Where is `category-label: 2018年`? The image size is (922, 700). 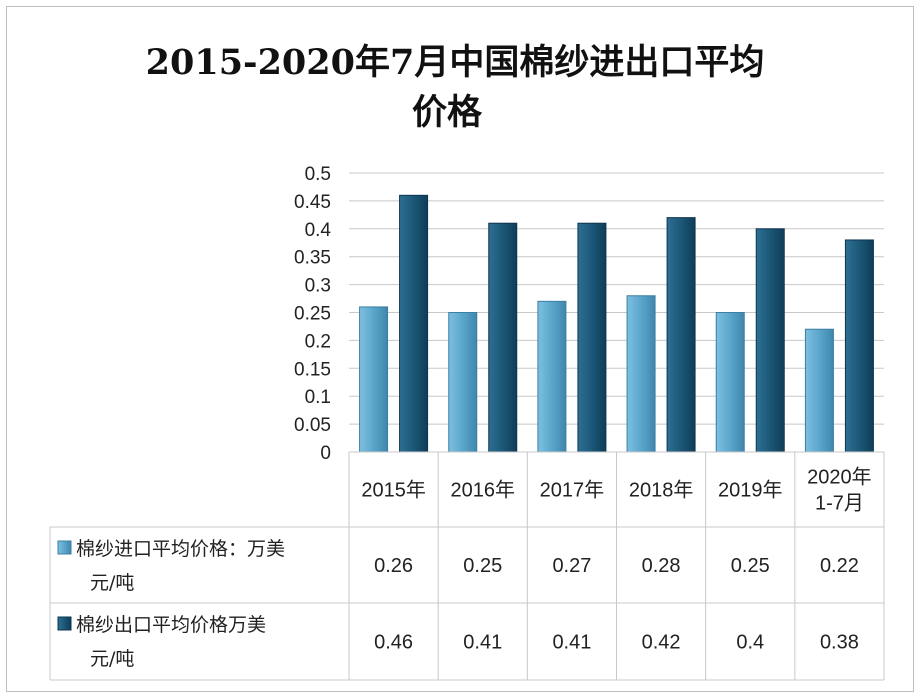 category-label: 2018年 is located at coordinates (661, 490).